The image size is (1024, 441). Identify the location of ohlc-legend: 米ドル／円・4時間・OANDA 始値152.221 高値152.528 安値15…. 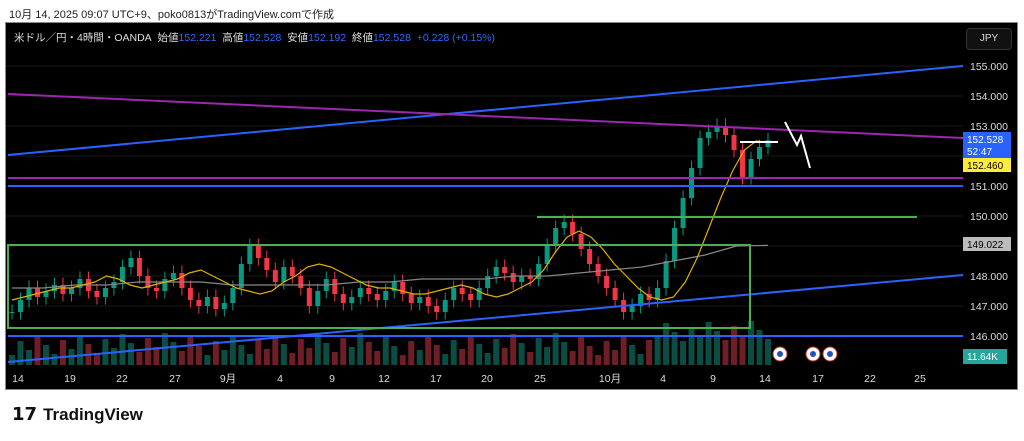
(254, 37).